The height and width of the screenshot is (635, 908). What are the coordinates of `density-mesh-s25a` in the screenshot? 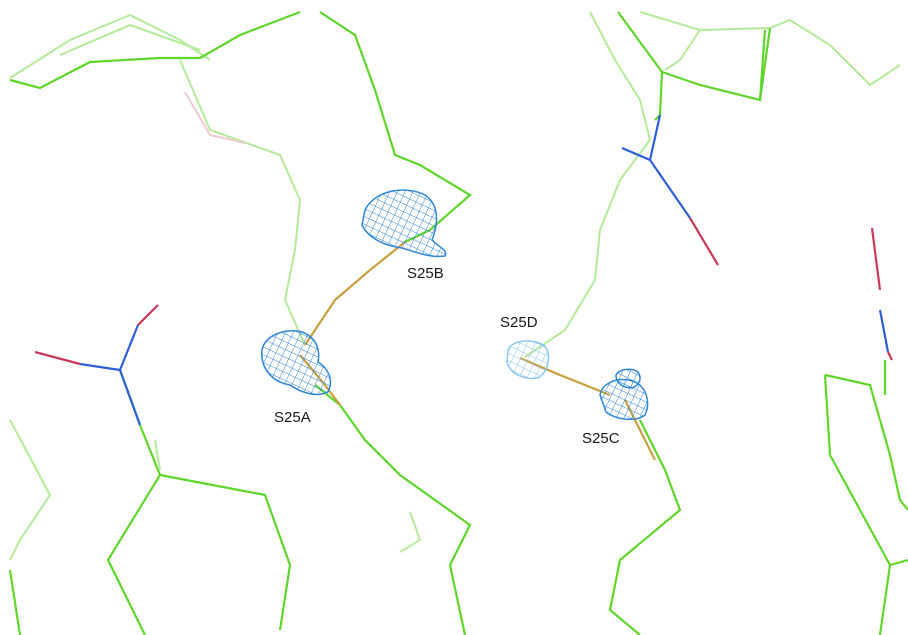 It's located at (296, 363).